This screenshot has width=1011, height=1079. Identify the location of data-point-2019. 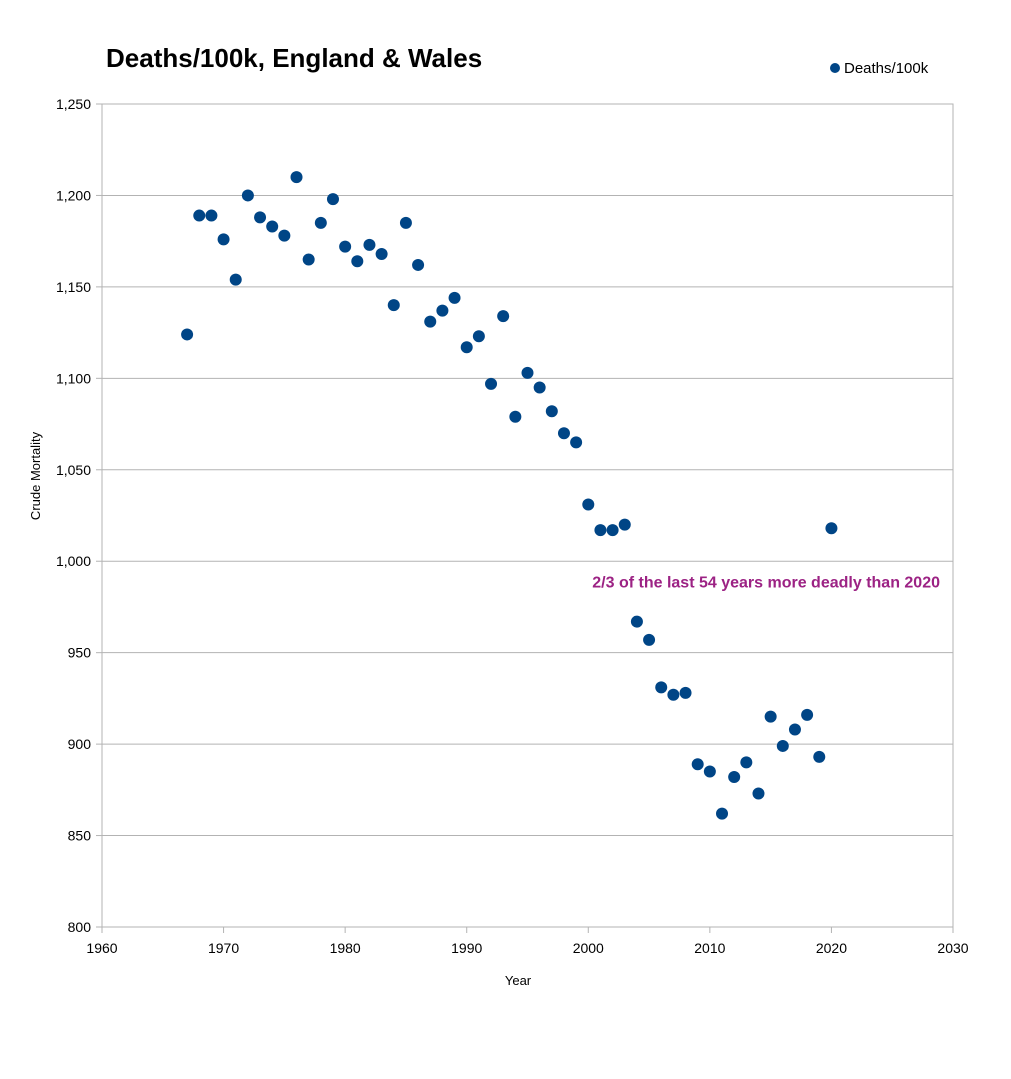
(819, 756).